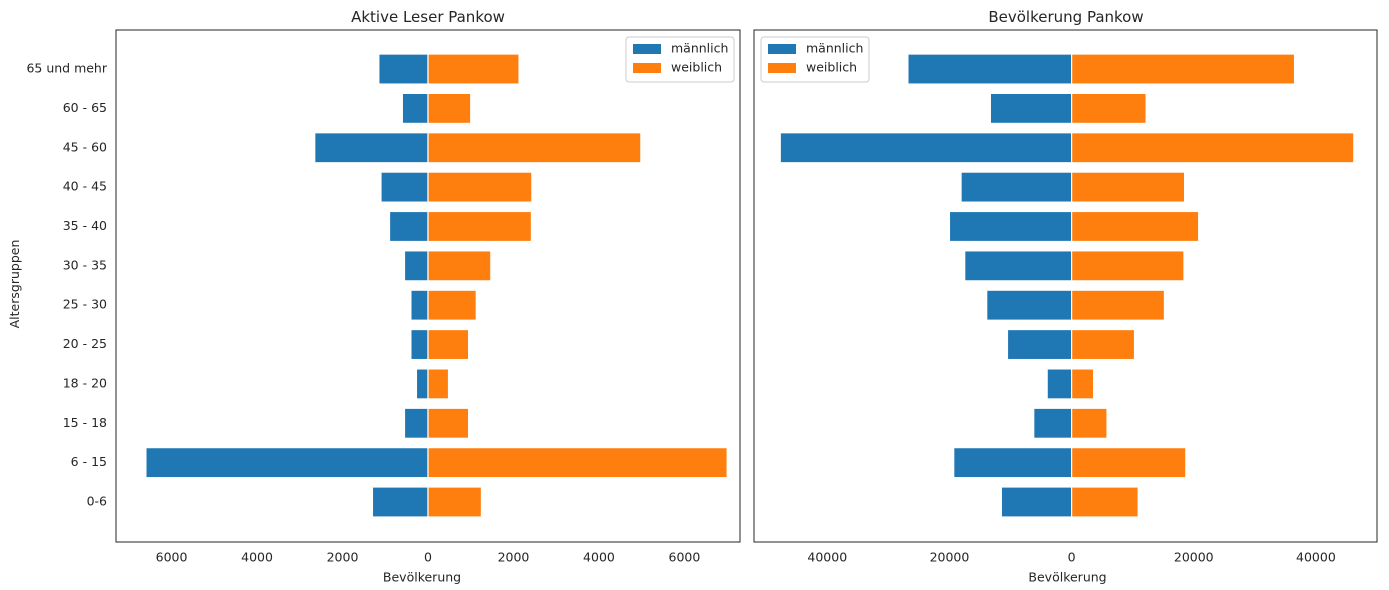 Image resolution: width=1389 pixels, height=590 pixels. I want to click on y-tick-label: 0-6, so click(97, 501).